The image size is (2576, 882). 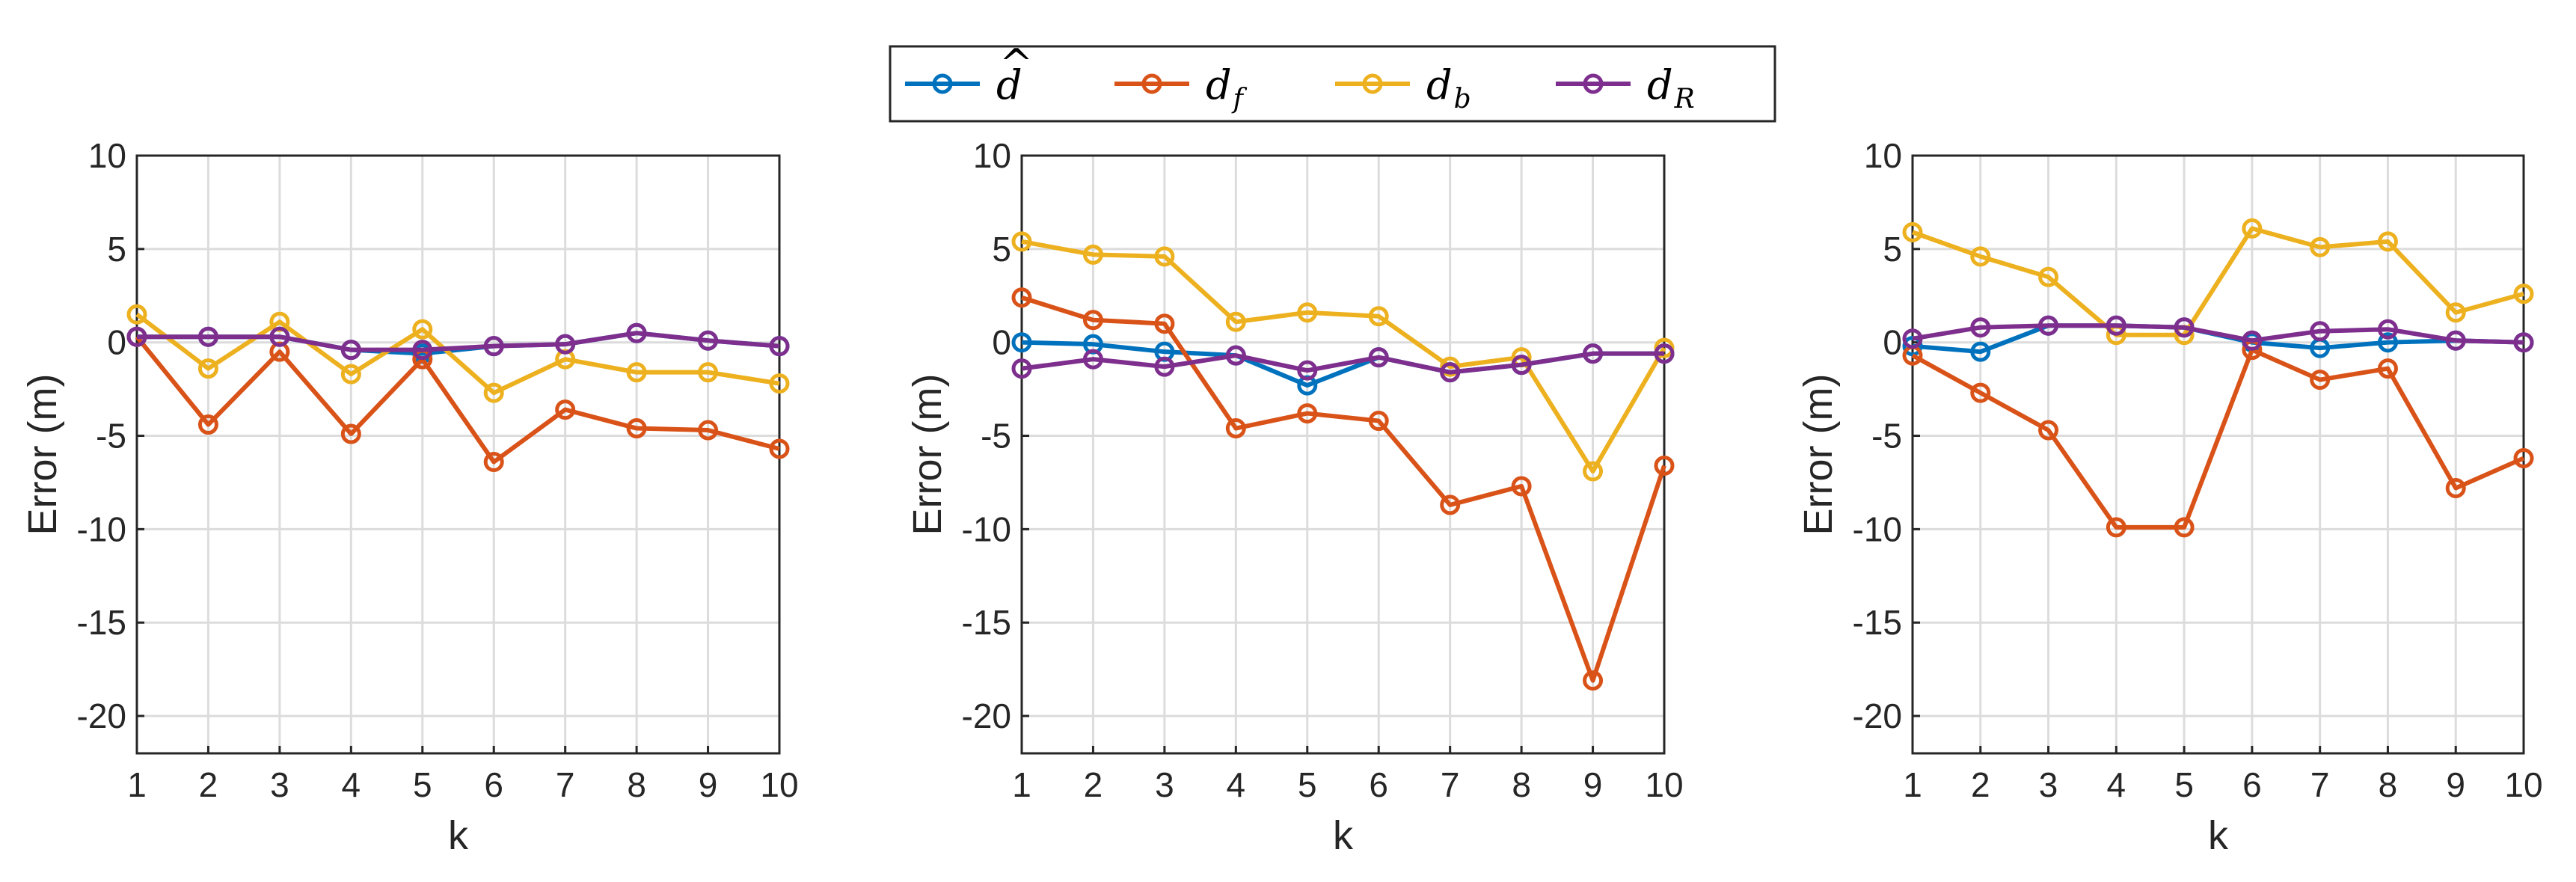 I want to click on series-df, so click(x=2218, y=439).